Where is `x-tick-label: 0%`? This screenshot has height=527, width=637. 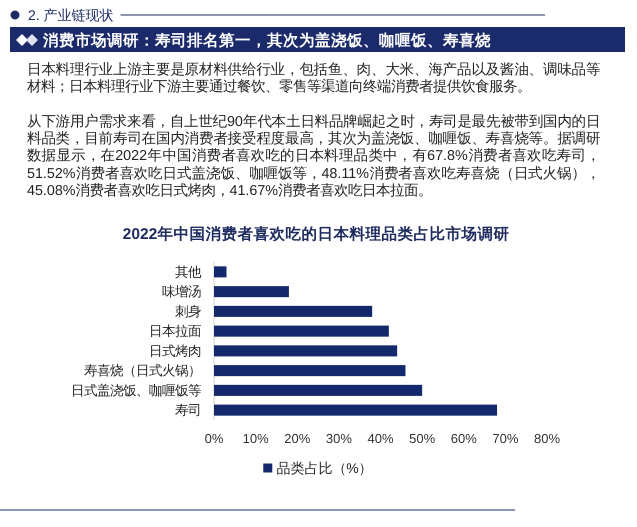 x-tick-label: 0% is located at coordinates (214, 438).